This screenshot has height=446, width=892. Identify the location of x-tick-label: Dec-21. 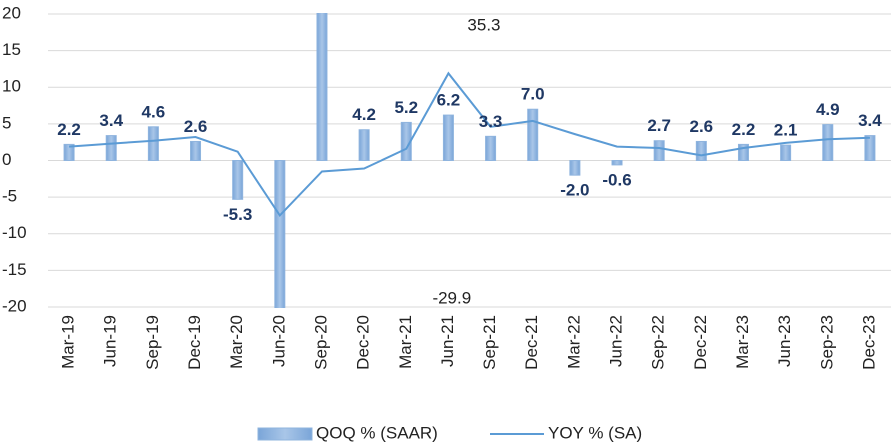
(531, 342).